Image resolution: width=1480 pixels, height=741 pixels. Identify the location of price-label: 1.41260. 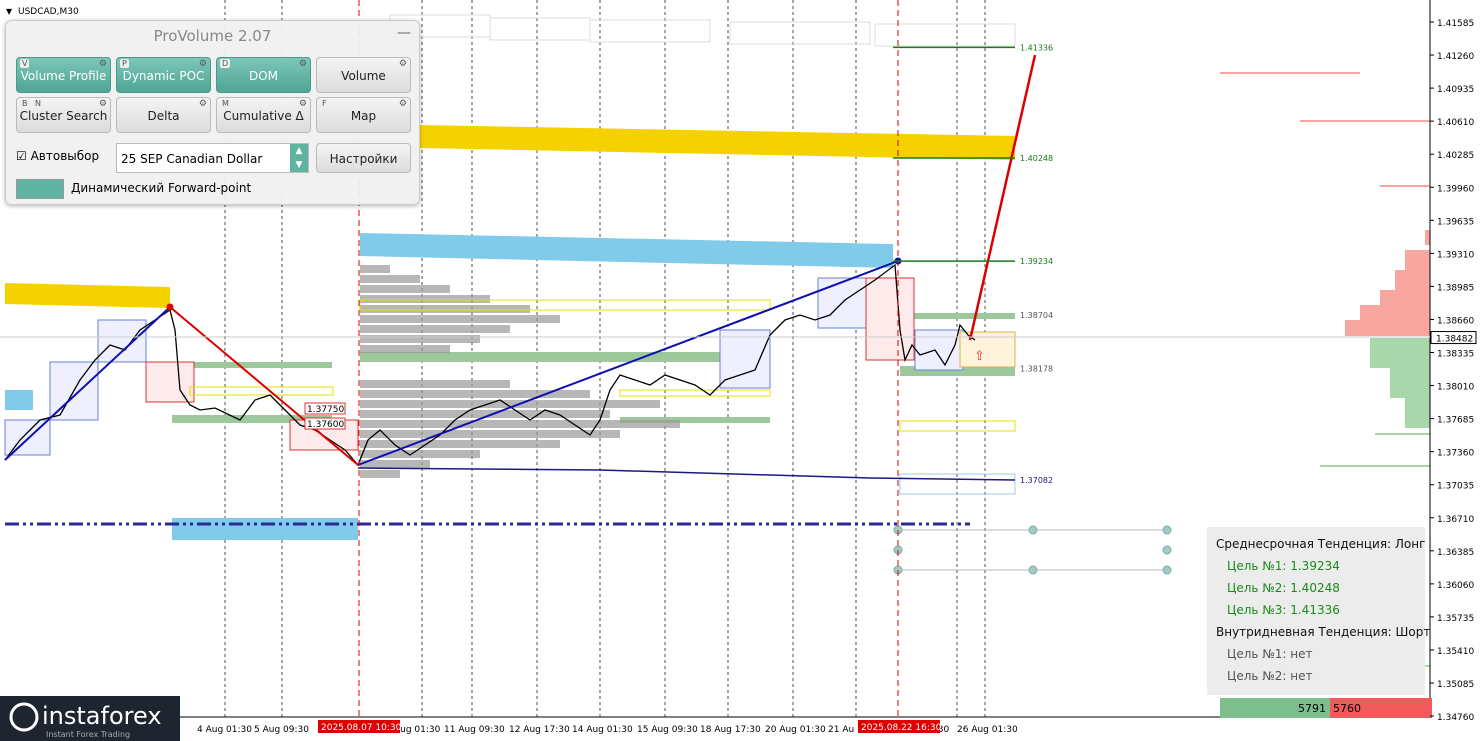
(1455, 57).